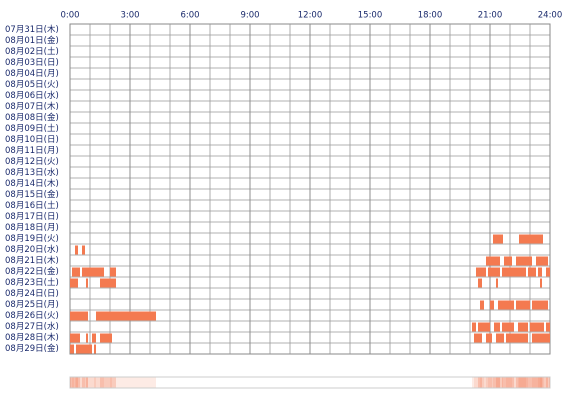 Image resolution: width=570 pixels, height=400 pixels. What do you see at coordinates (32, 260) in the screenshot?
I see `row-label: 08月21日(木)` at bounding box center [32, 260].